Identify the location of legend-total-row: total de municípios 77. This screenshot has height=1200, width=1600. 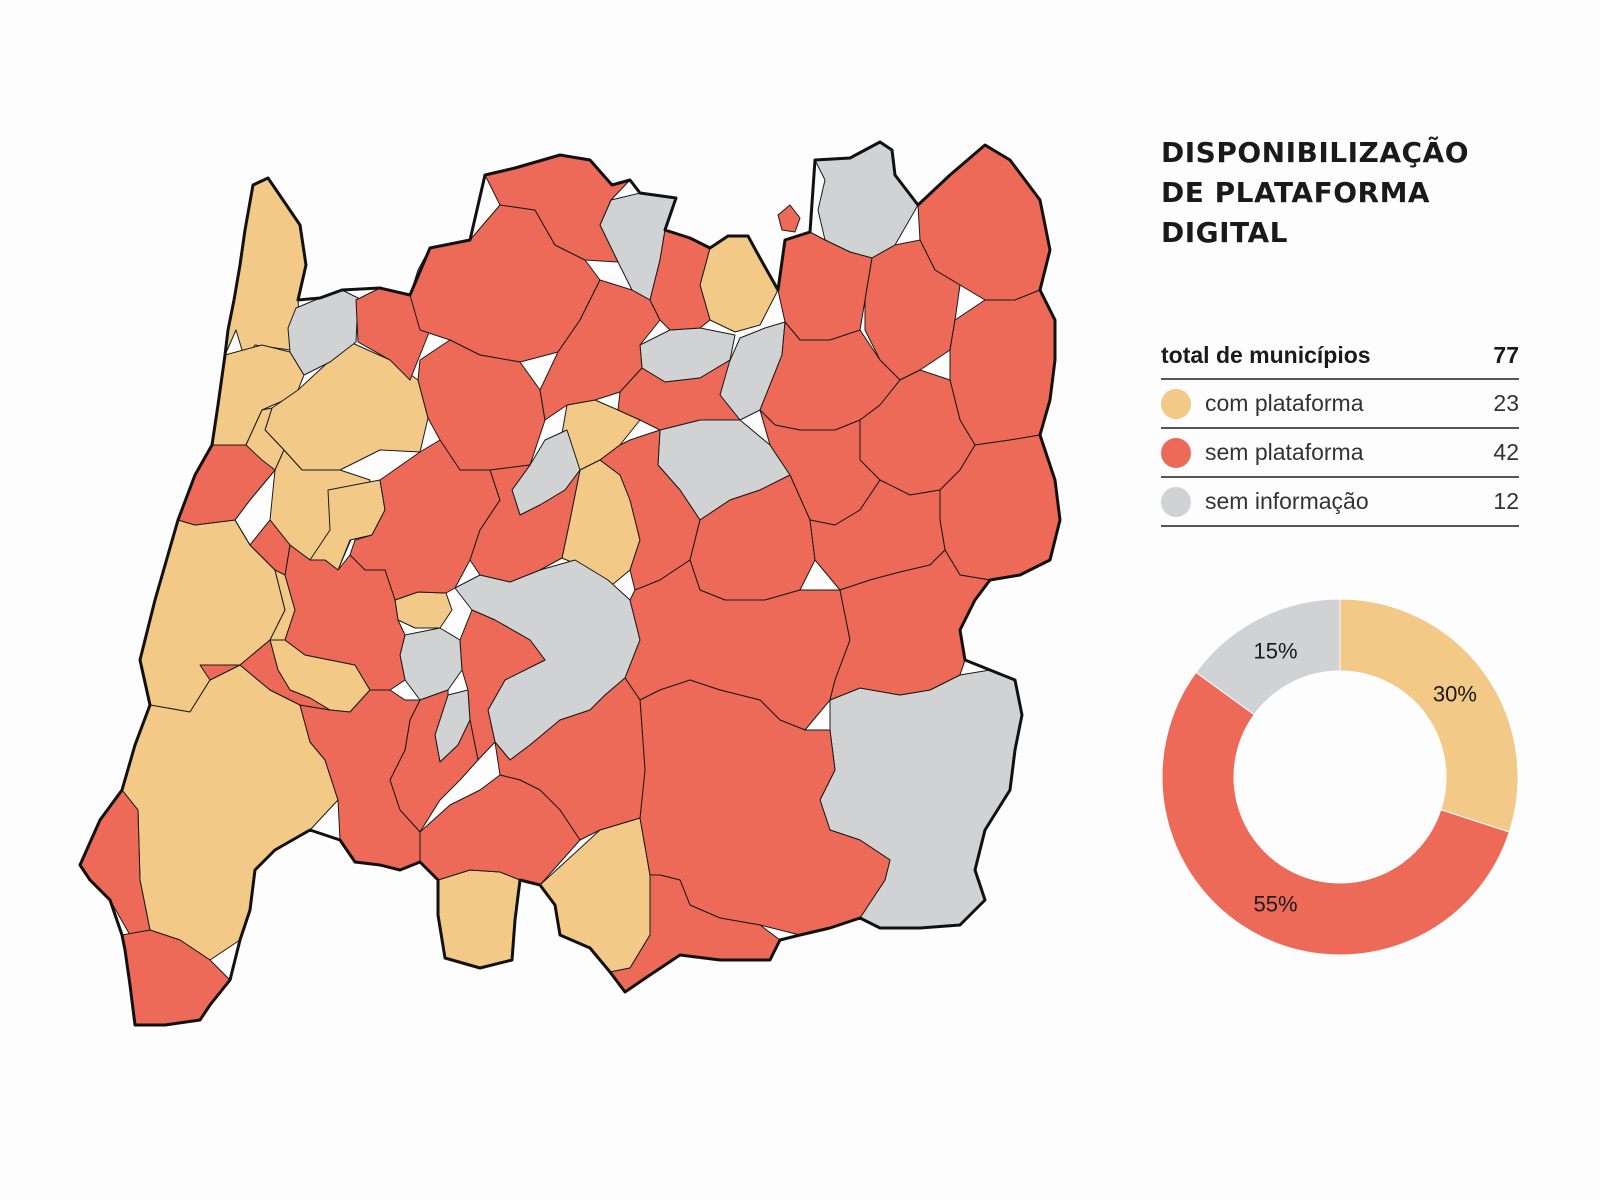
(1340, 356).